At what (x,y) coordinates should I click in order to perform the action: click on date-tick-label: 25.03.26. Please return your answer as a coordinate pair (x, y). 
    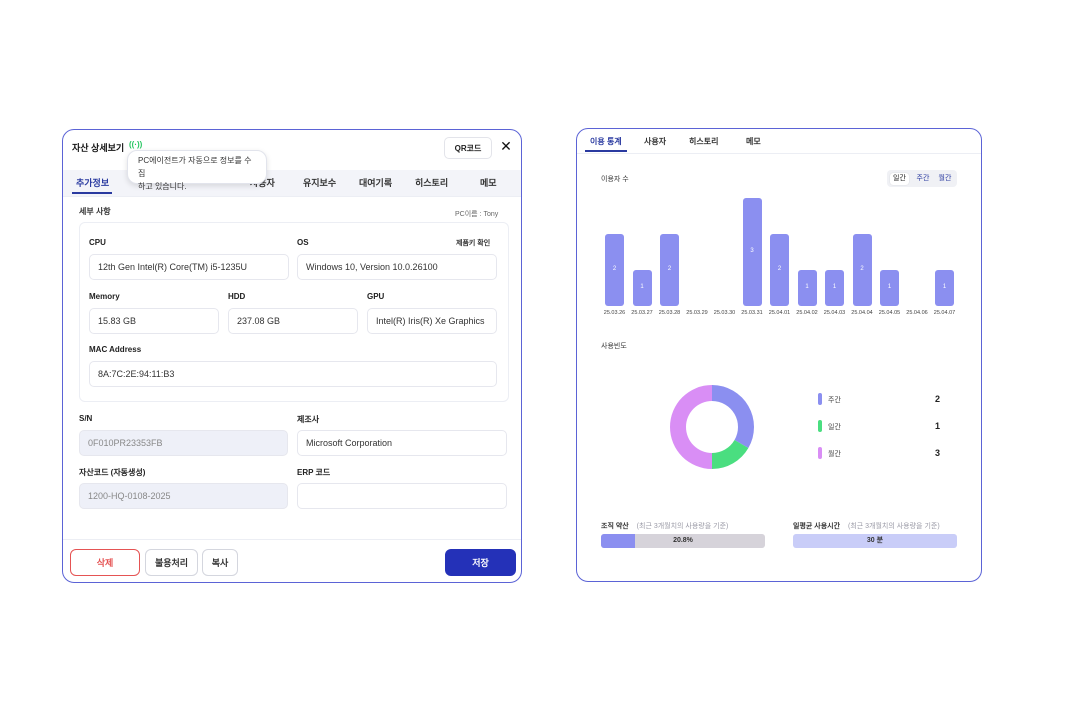
    Looking at the image, I should click on (614, 313).